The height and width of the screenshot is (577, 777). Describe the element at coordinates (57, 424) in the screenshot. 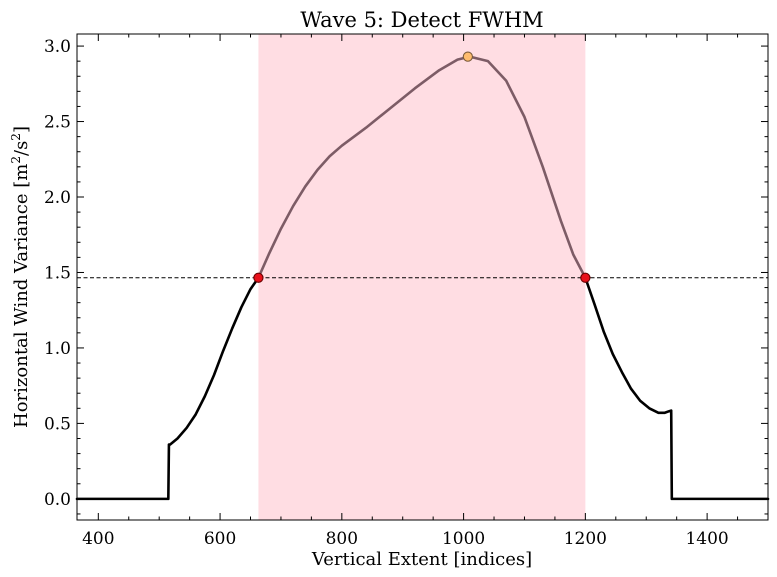

I see `y-tick-label: 0.5` at that location.